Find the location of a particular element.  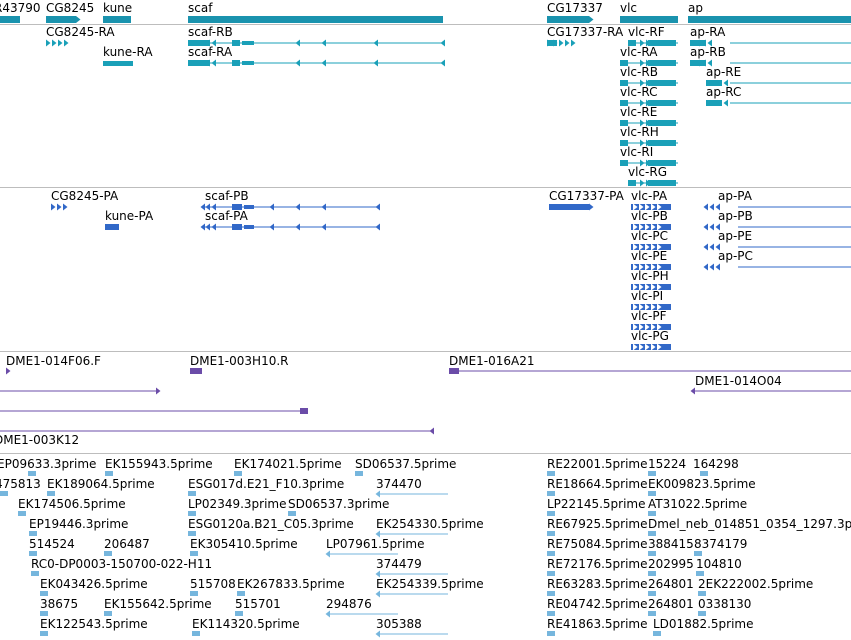

gene-label: R43790 is located at coordinates (20, 8).